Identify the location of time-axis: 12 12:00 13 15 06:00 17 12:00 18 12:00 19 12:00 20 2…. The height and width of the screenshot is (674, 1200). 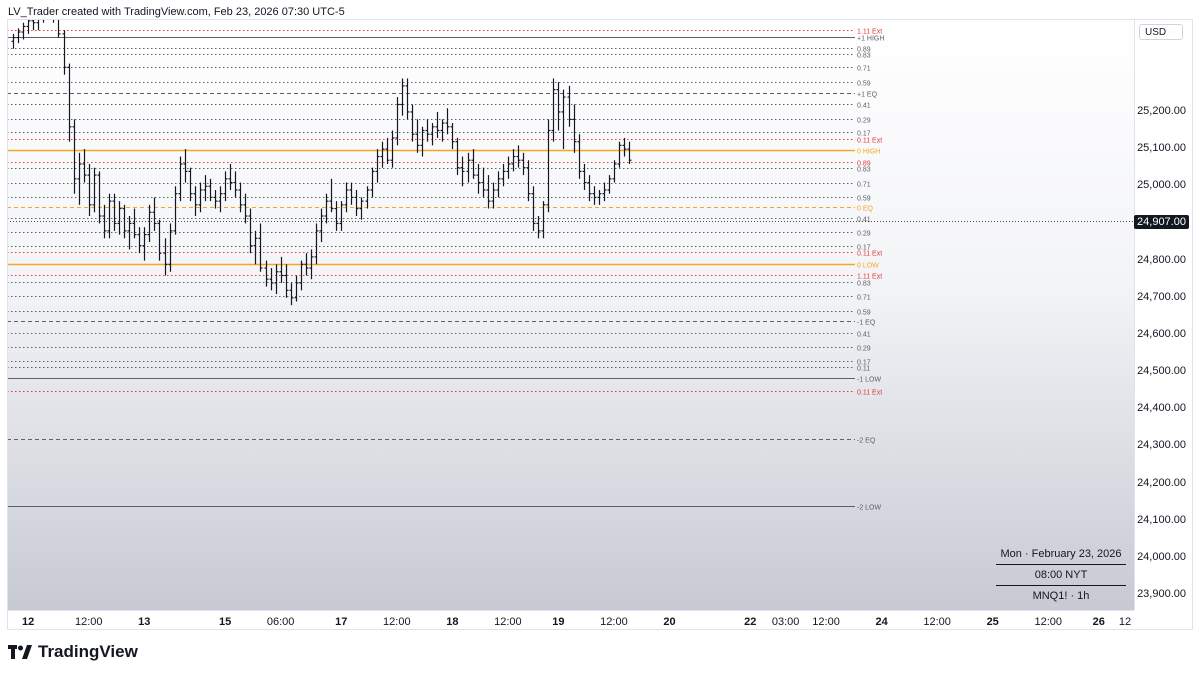
(570, 620).